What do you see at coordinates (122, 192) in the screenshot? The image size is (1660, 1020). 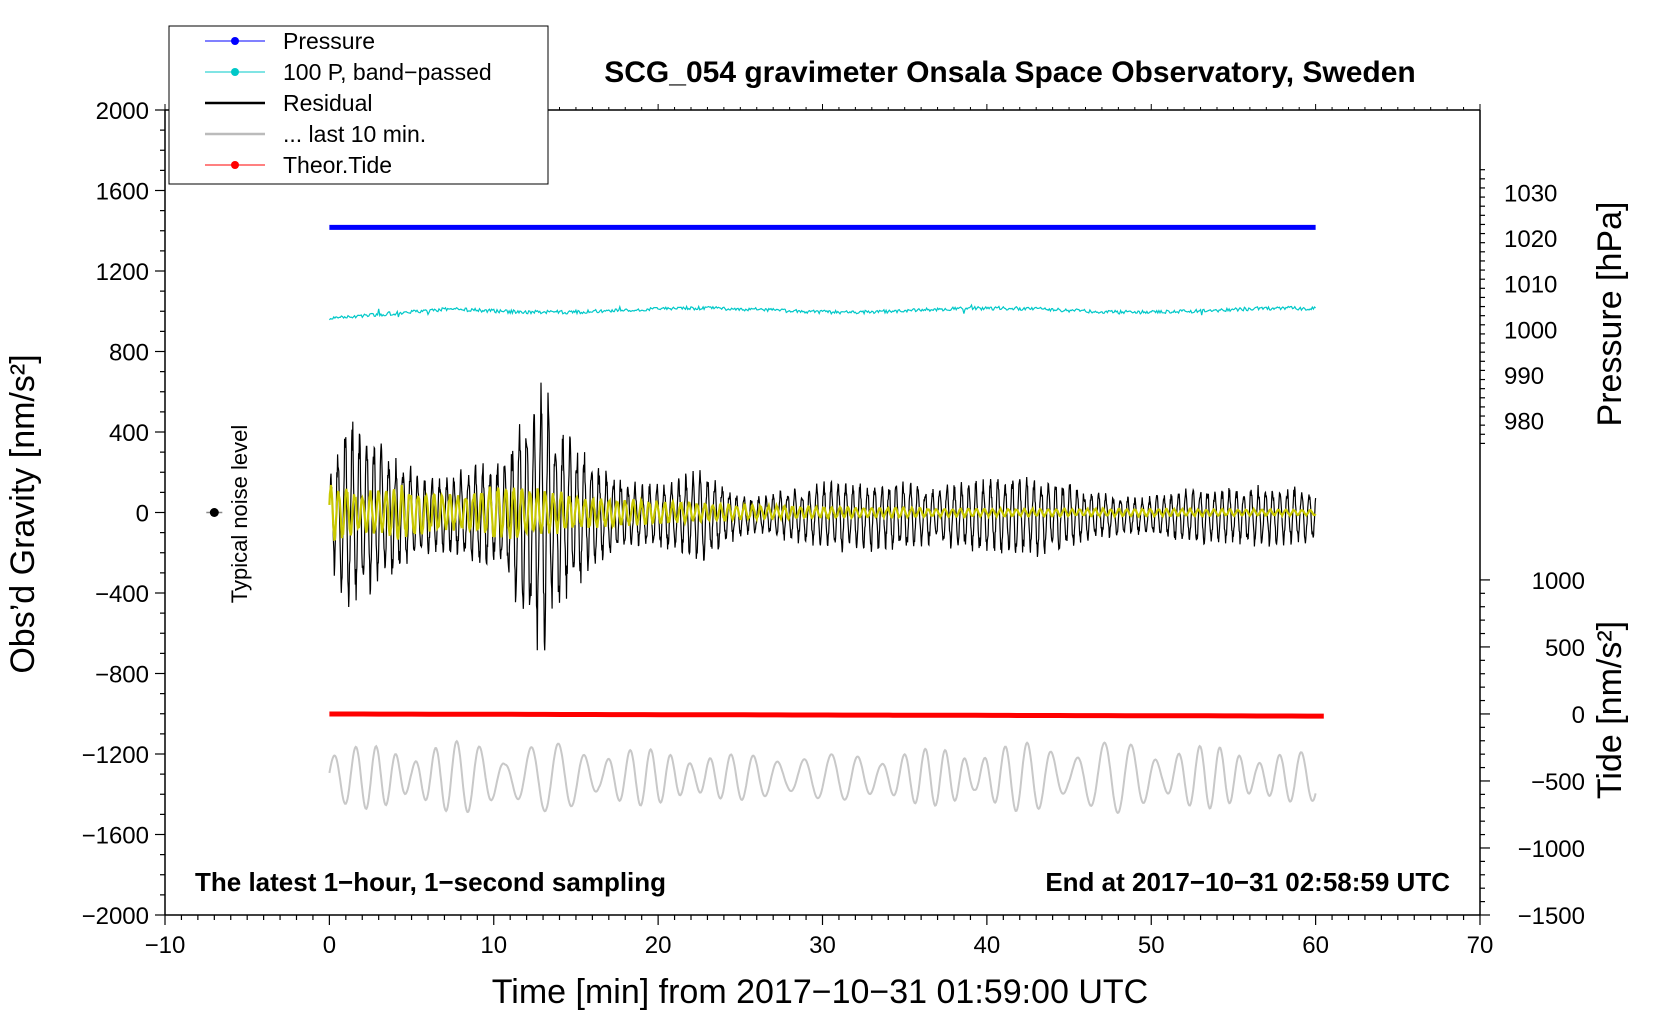 I see `y-tick-label: 1600` at bounding box center [122, 192].